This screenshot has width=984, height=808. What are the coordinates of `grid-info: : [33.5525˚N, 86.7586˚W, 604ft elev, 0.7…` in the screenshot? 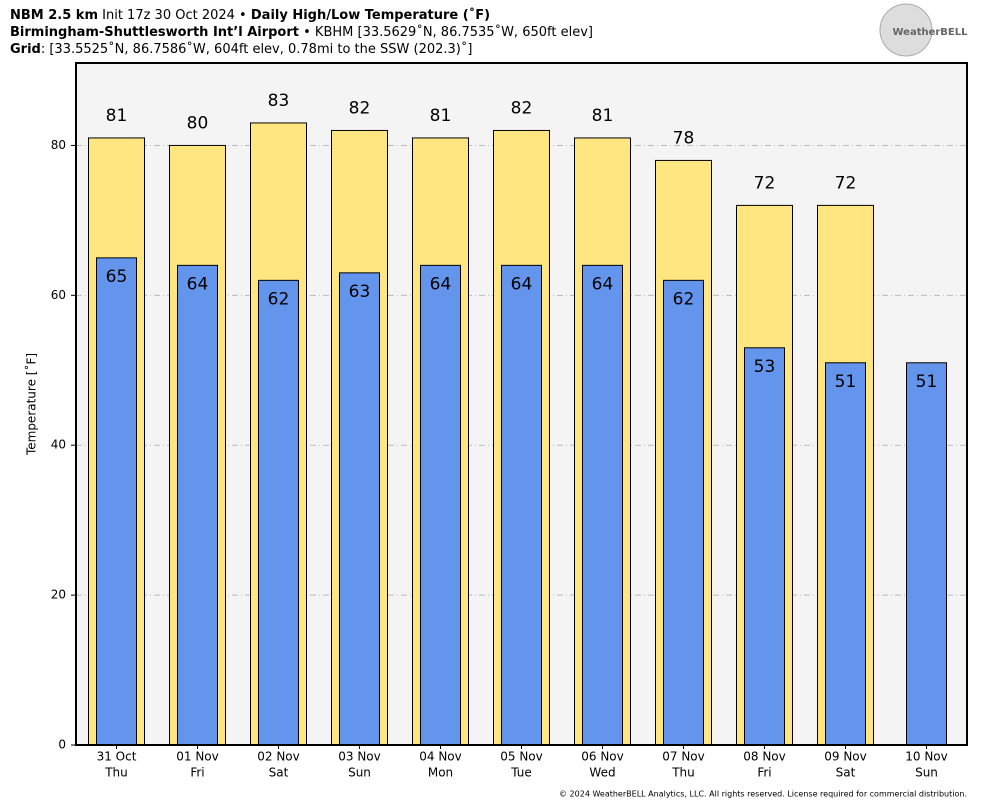 It's located at (257, 49).